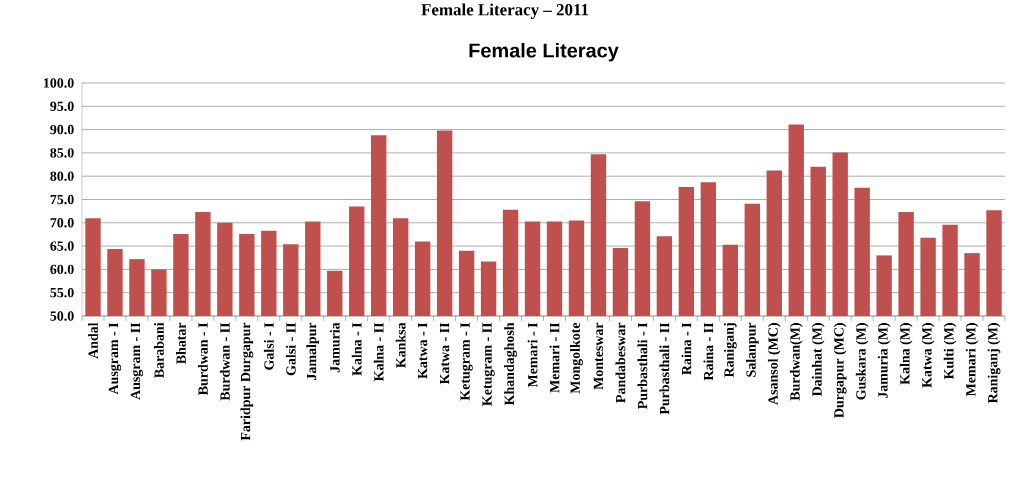  Describe the element at coordinates (378, 352) in the screenshot. I see `x-tick-label: Kalna - II` at that location.